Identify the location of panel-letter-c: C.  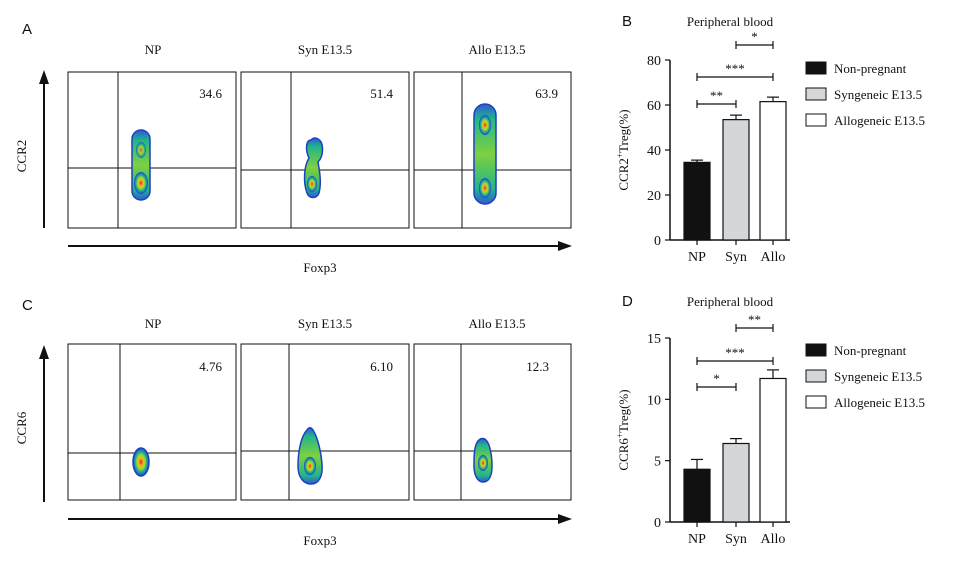
(27, 305).